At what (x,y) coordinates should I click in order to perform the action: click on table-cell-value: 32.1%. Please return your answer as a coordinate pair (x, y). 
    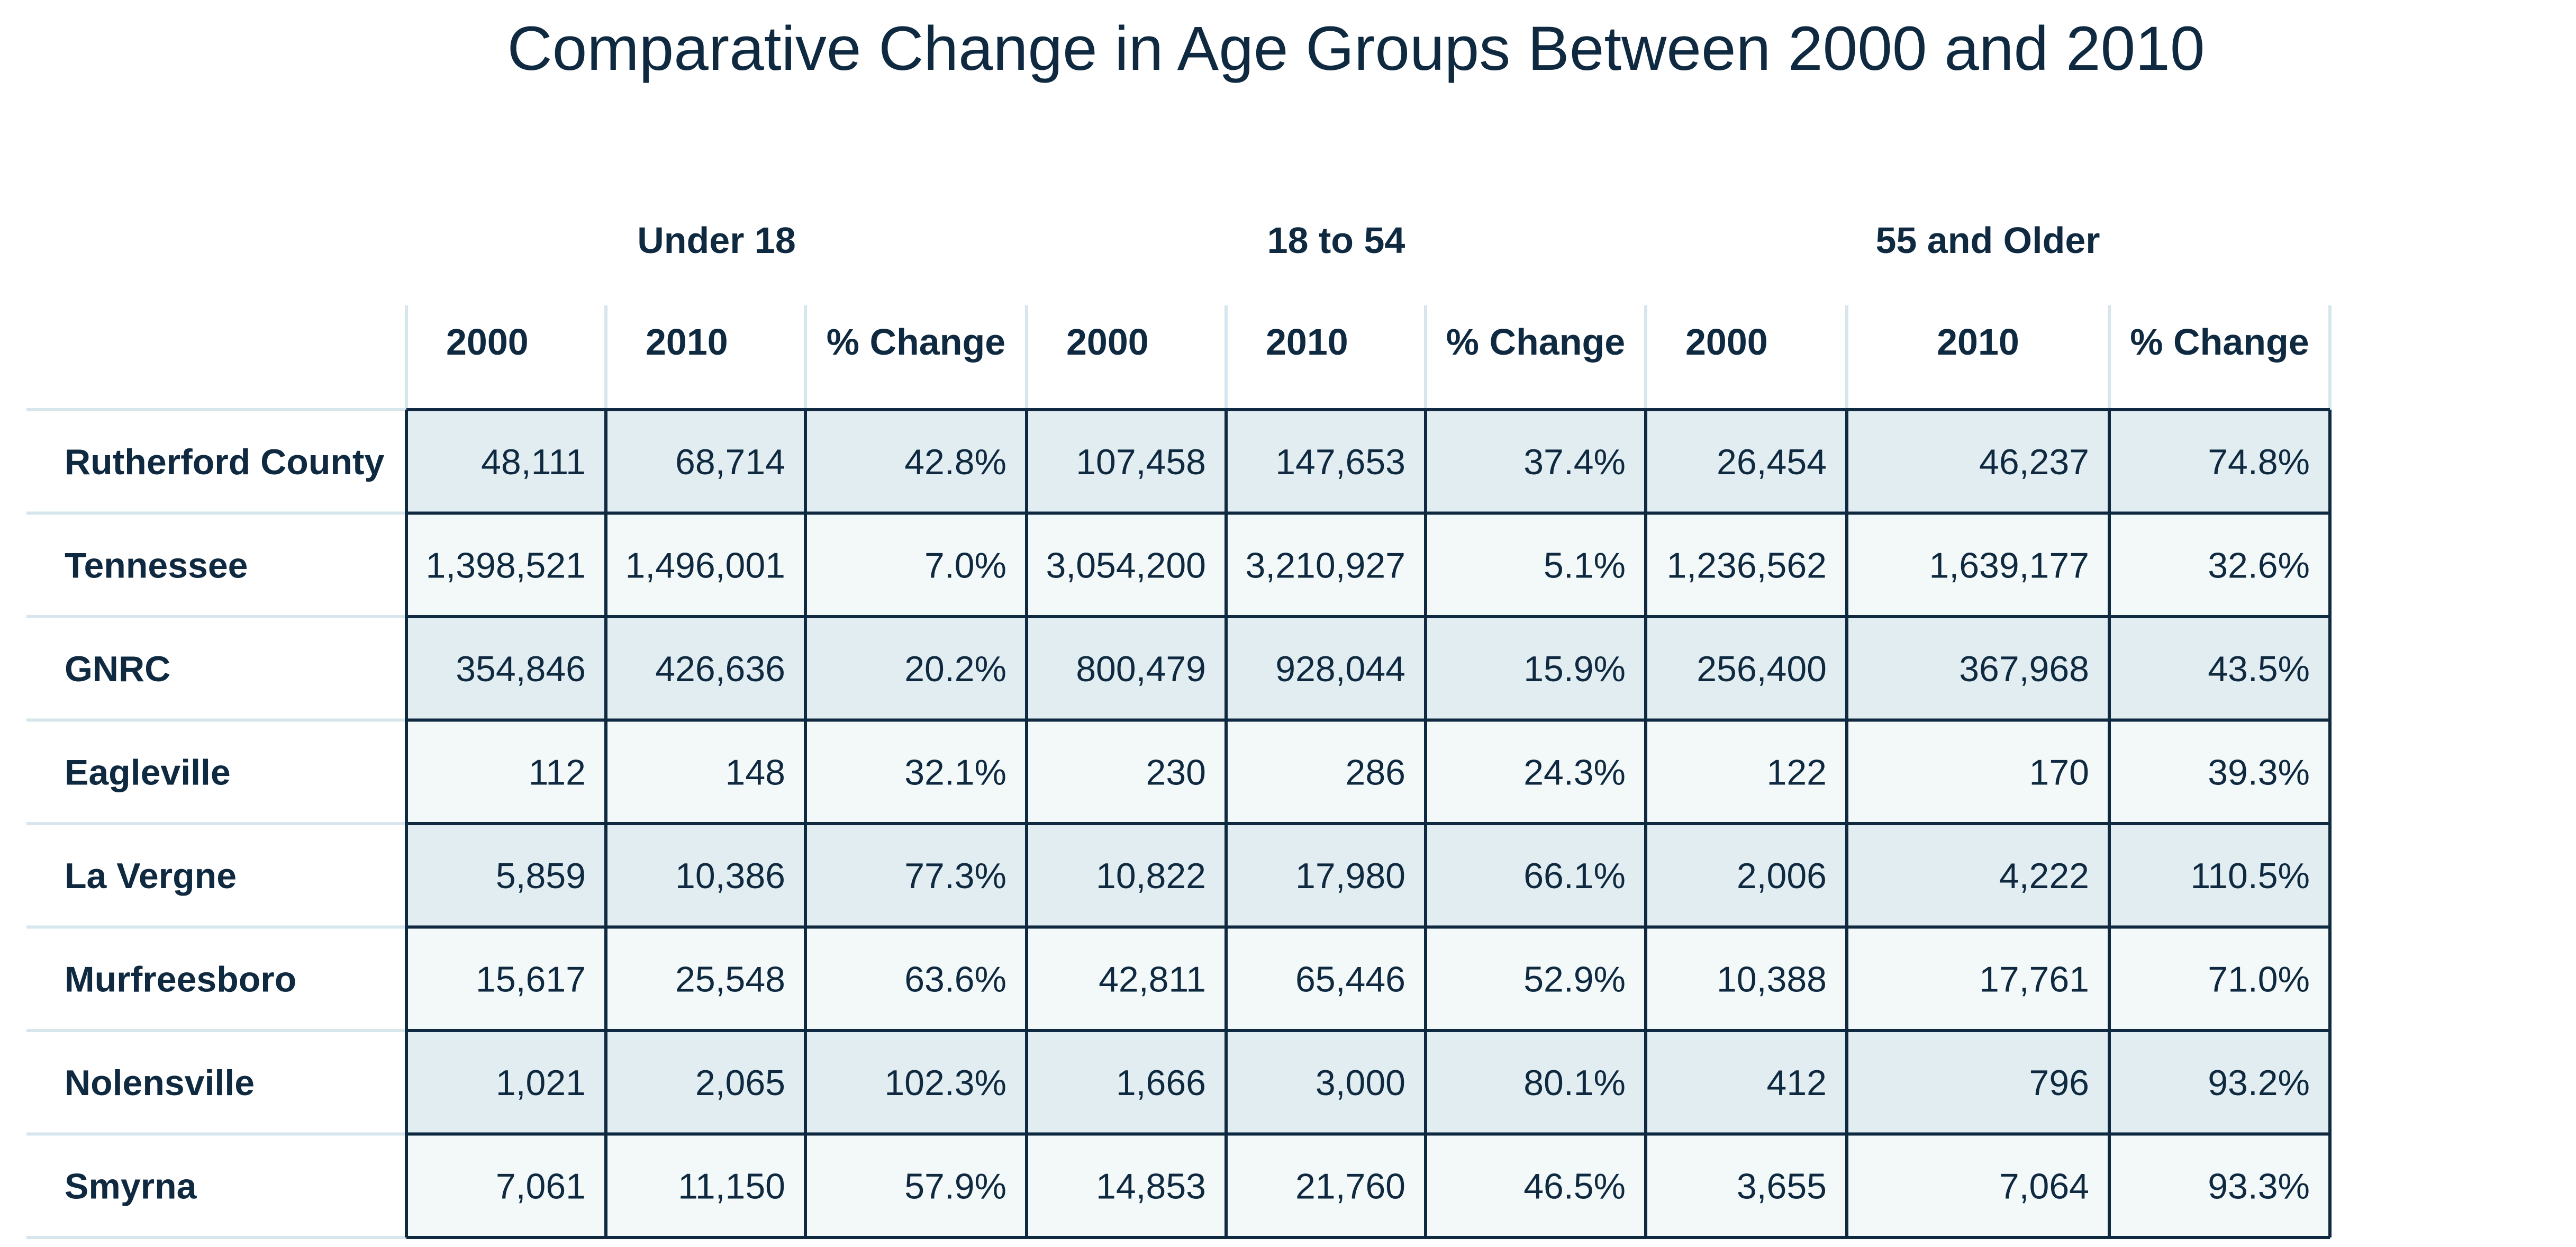
    Looking at the image, I should click on (955, 772).